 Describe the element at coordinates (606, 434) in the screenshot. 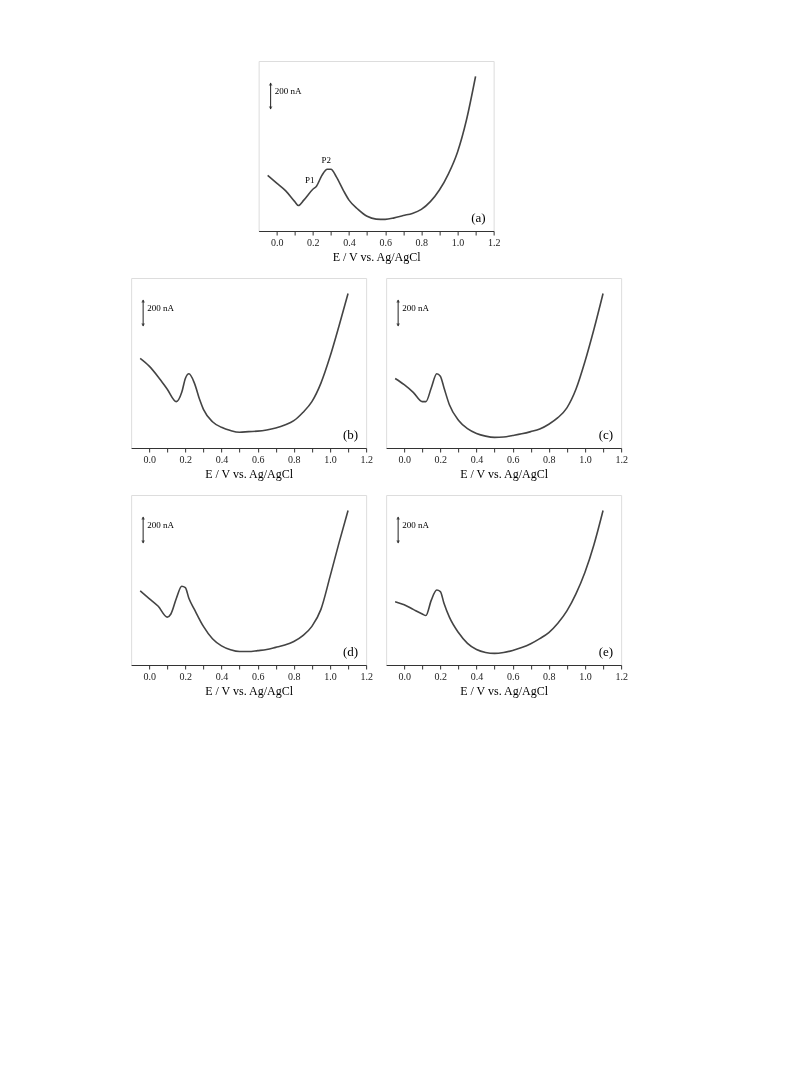

I see `annotation: (c)` at that location.